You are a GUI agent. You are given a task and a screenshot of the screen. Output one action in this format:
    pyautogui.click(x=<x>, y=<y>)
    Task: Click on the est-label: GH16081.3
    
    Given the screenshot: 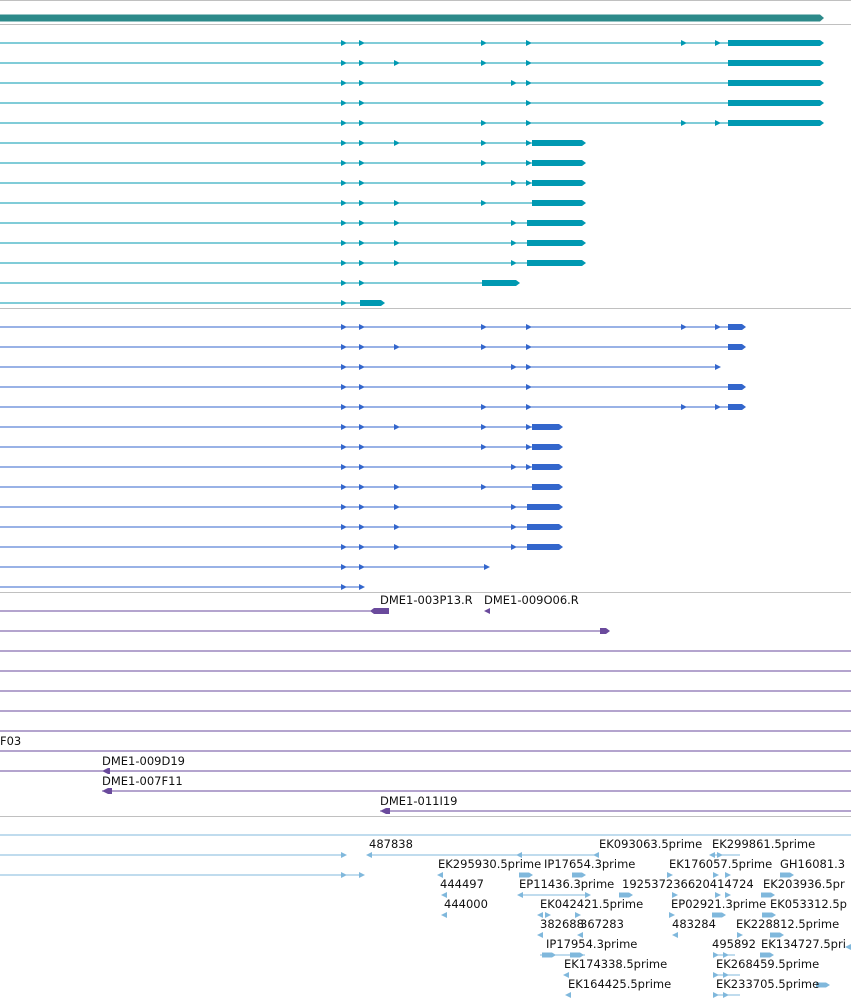 What is the action you would take?
    pyautogui.click(x=812, y=864)
    